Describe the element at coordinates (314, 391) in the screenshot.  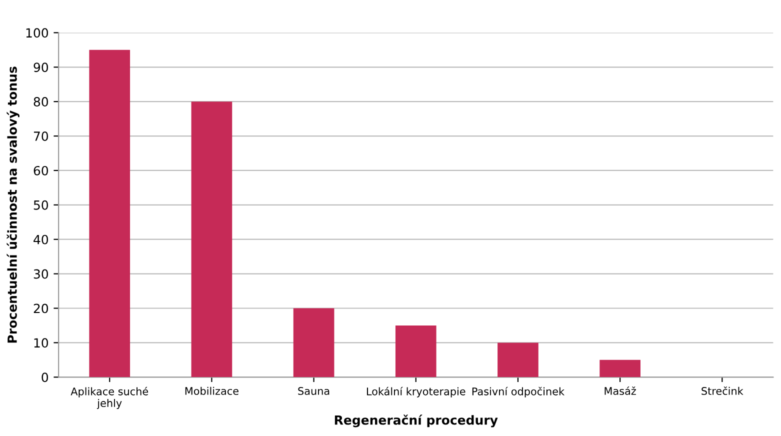
I see `x-tick-label: Sauna` at that location.